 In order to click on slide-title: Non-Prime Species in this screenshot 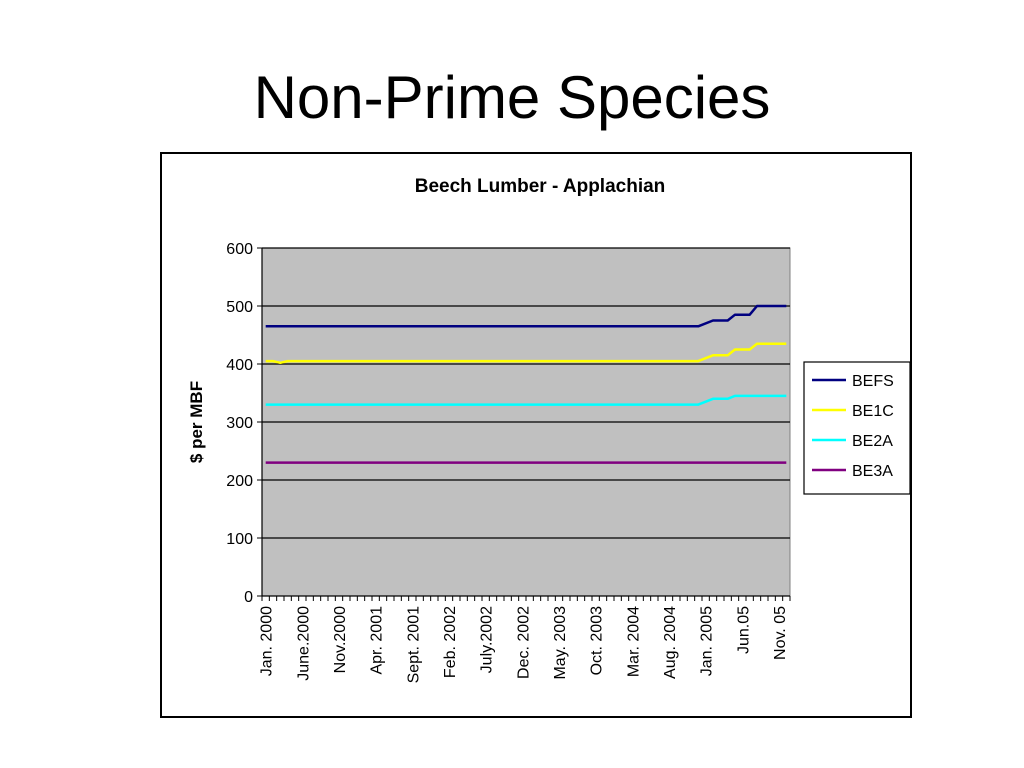, I will do `click(512, 97)`.